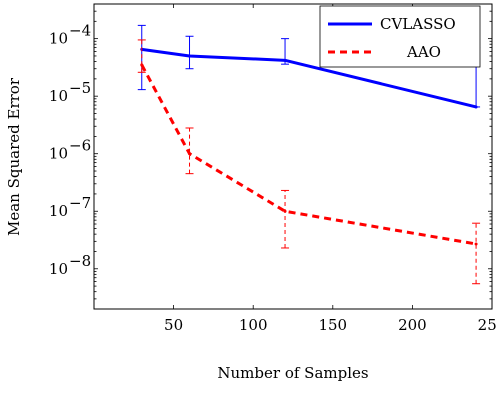 The image size is (496, 397). I want to click on x-tick-label: 200, so click(412, 325).